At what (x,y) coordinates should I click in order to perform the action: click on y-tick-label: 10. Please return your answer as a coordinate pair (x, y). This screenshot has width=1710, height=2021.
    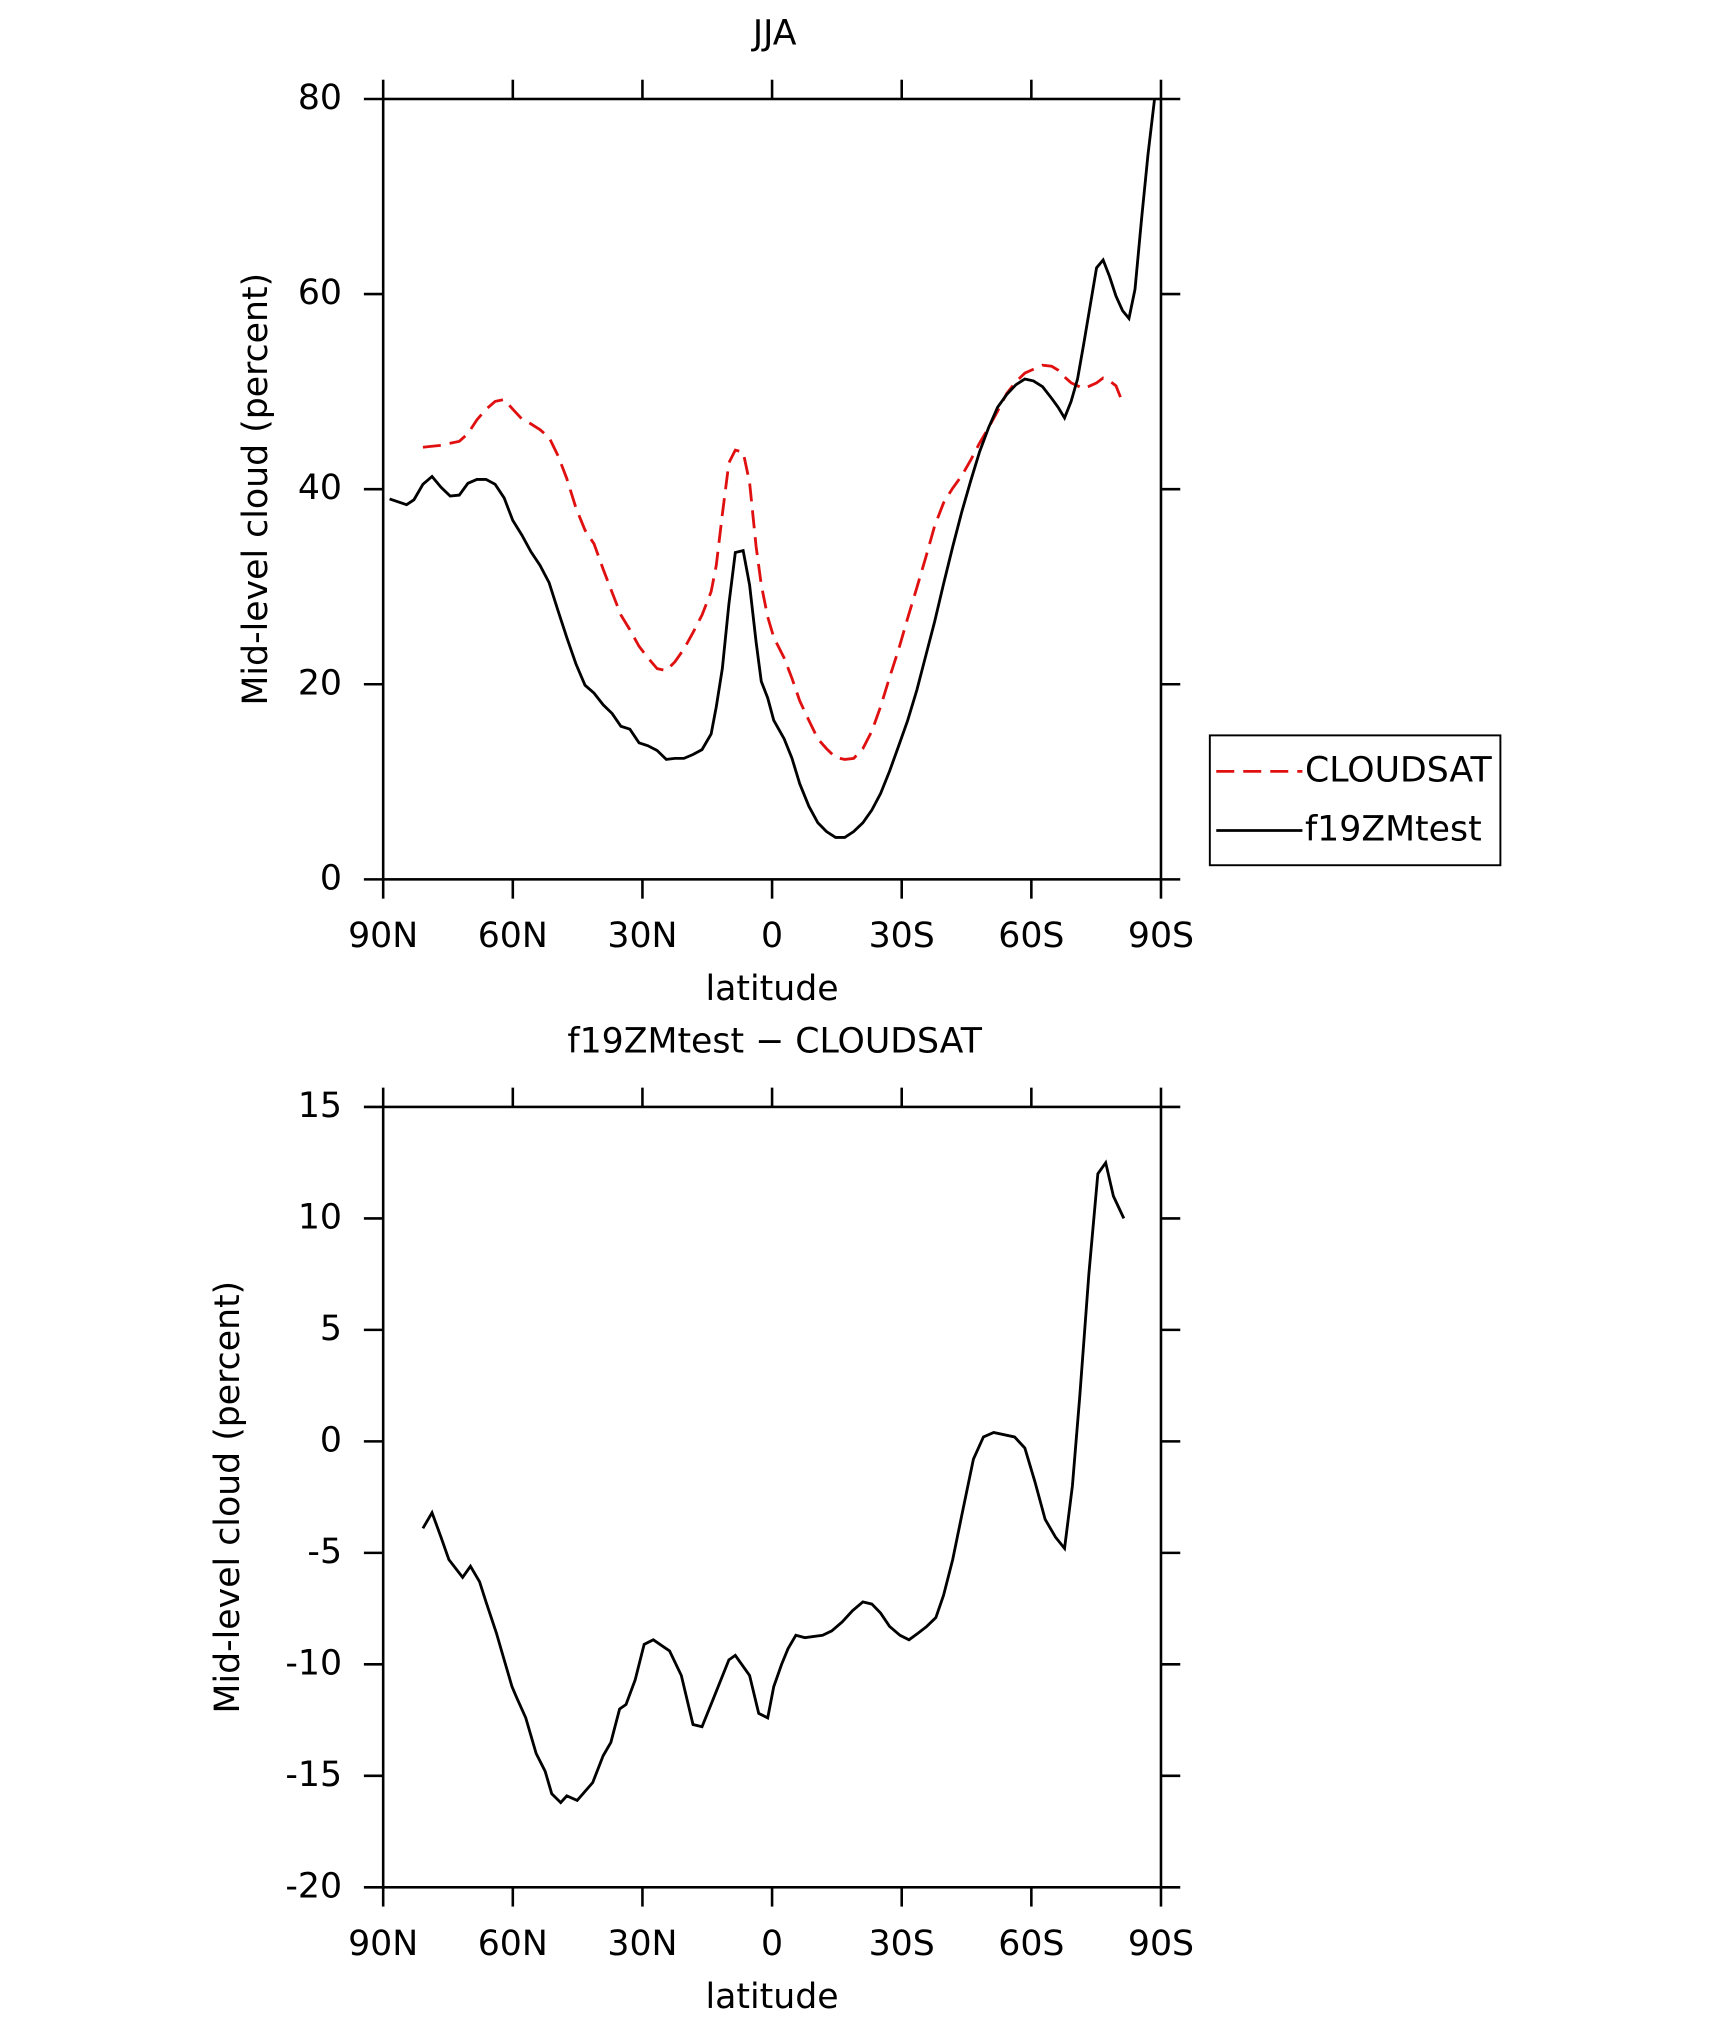
    Looking at the image, I should click on (320, 1217).